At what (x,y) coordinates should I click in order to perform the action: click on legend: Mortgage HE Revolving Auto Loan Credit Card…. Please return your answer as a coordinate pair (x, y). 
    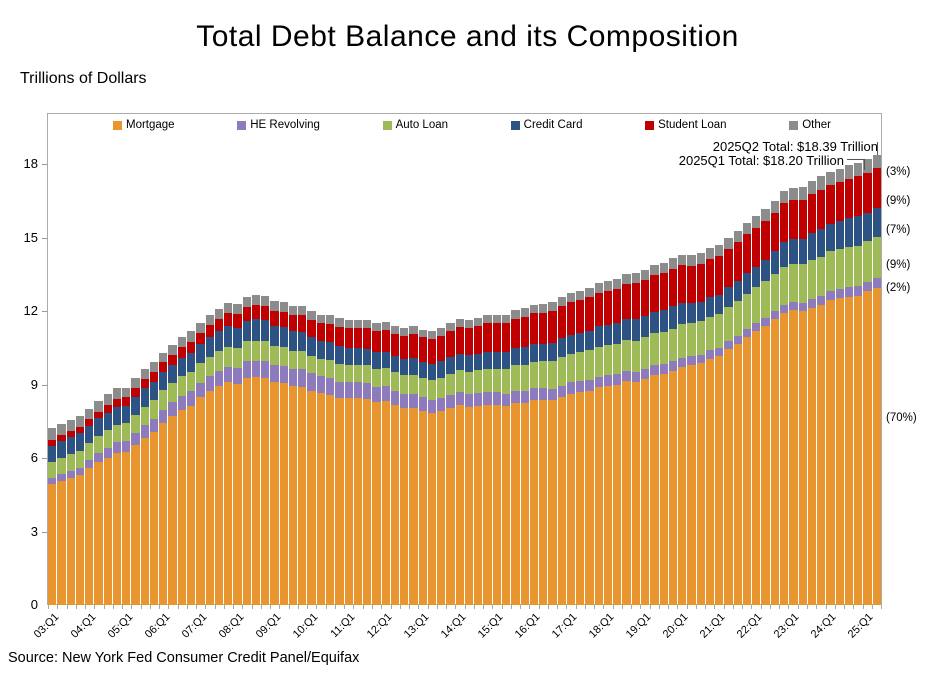
    Looking at the image, I should click on (472, 125).